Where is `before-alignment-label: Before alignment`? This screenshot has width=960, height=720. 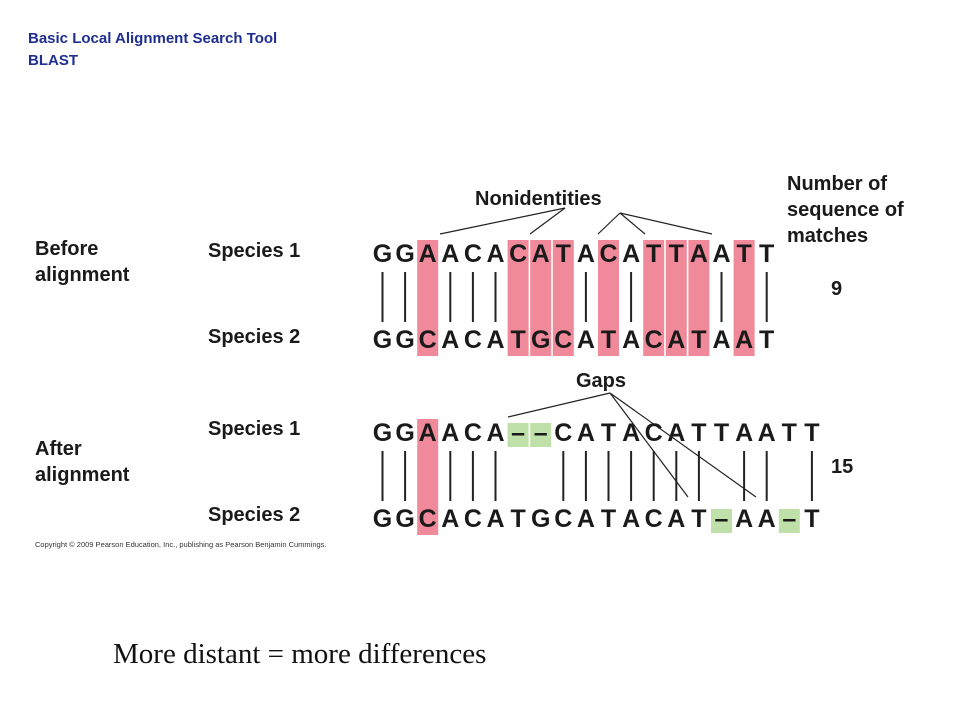
before-alignment-label: Before alignment is located at coordinates (82, 262).